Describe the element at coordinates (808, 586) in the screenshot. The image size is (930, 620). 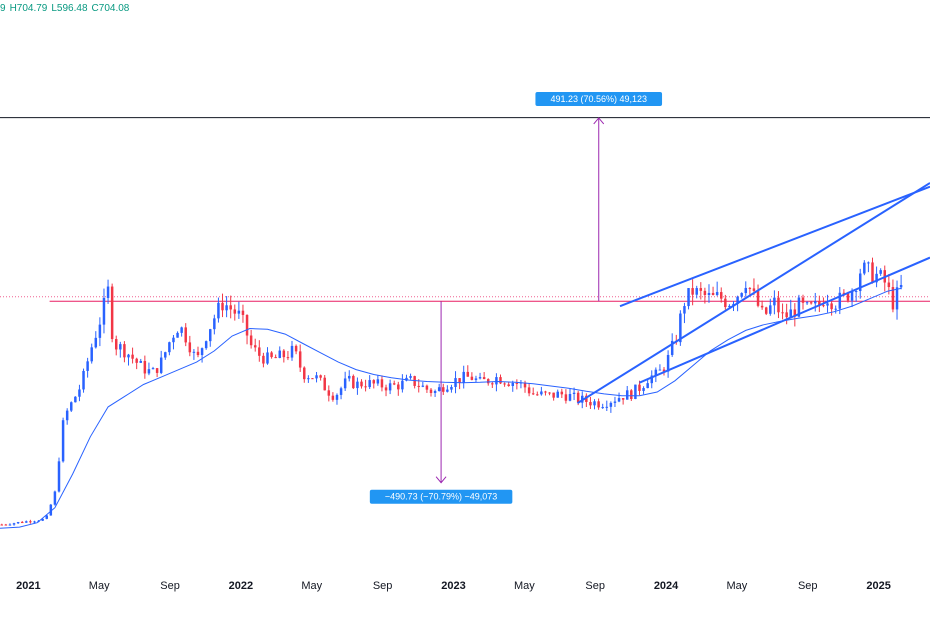
I see `x-tick-label: Sep` at that location.